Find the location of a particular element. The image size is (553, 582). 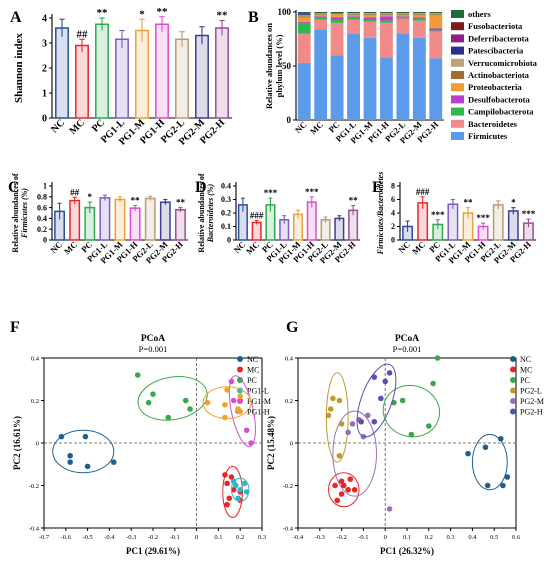

y-tick-label: 4 is located at coordinates (44, 18).